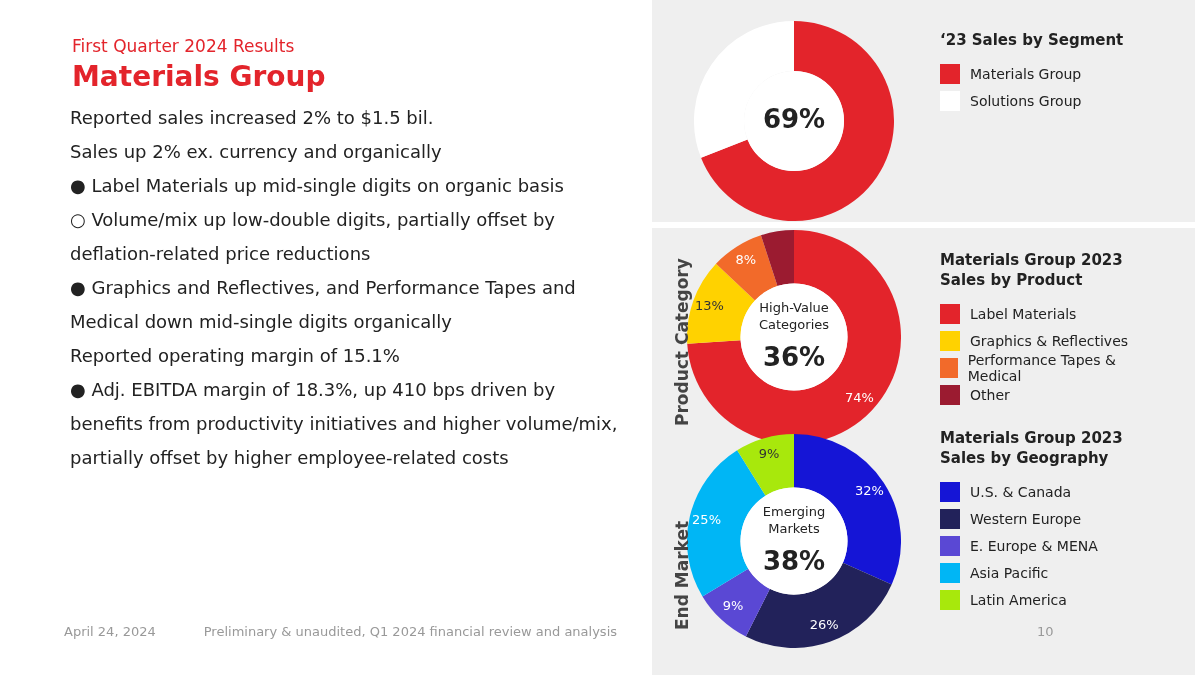 The width and height of the screenshot is (1200, 675). What do you see at coordinates (410, 631) in the screenshot?
I see `text: Preliminary & unaudited, Q1 2024 financial review and analysis` at bounding box center [410, 631].